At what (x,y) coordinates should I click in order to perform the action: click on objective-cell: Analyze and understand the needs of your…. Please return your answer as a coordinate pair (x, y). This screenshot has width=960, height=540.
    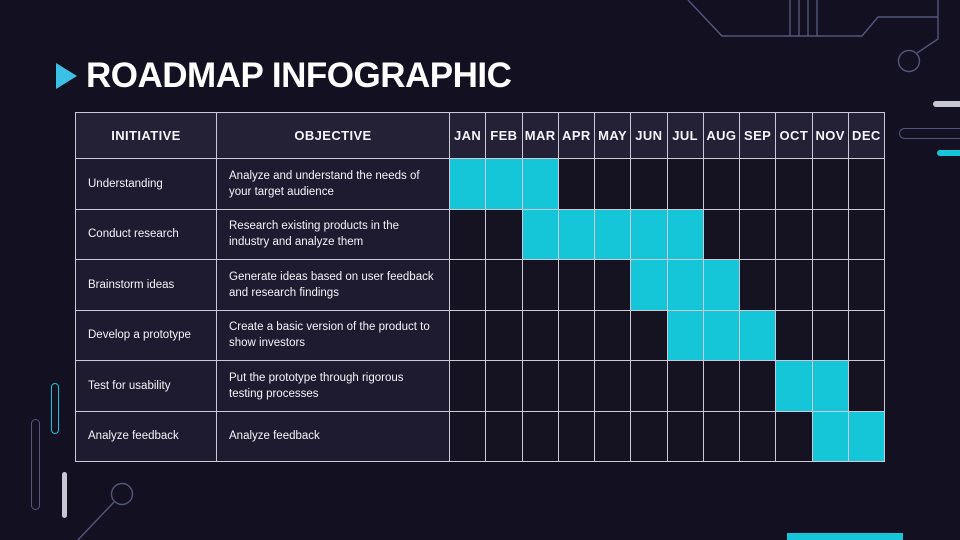
    Looking at the image, I should click on (333, 184).